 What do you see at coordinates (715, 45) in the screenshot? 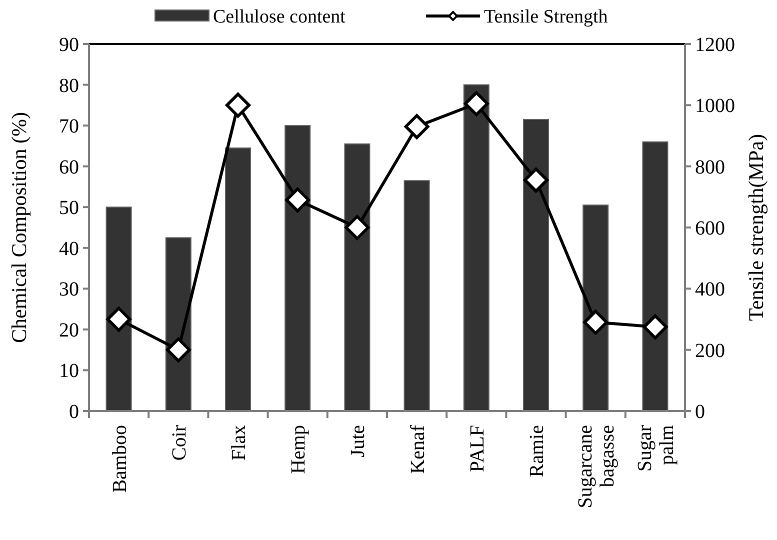
I see `y2-tick-label: 1200` at bounding box center [715, 45].